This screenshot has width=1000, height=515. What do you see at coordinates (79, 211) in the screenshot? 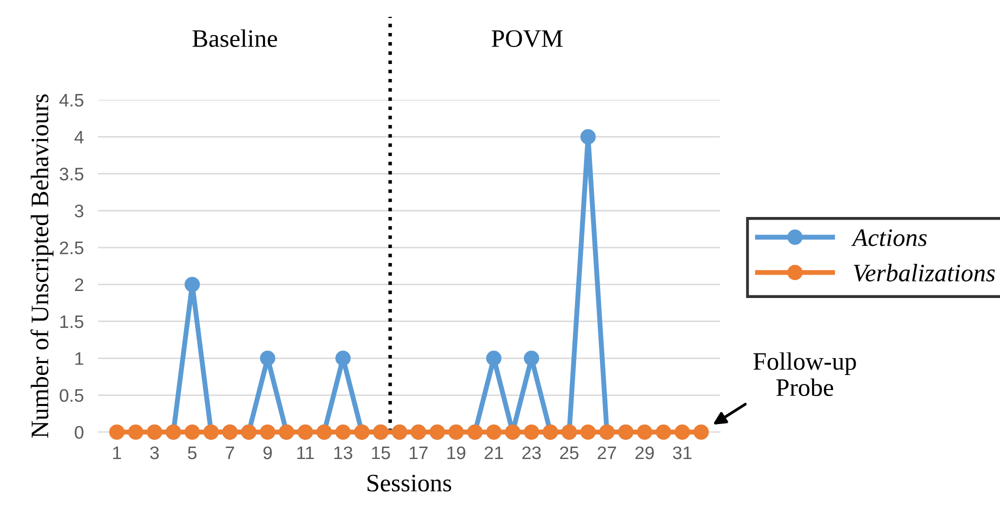
I see `y-tick-label: 3` at bounding box center [79, 211].